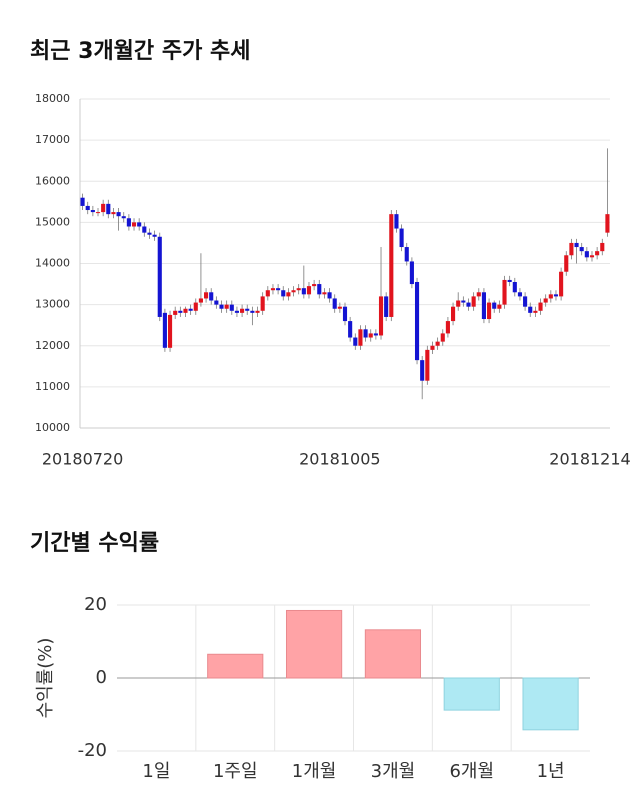 The image size is (640, 810). Describe the element at coordinates (52, 221) in the screenshot. I see `y-tick-label: 15000` at that location.